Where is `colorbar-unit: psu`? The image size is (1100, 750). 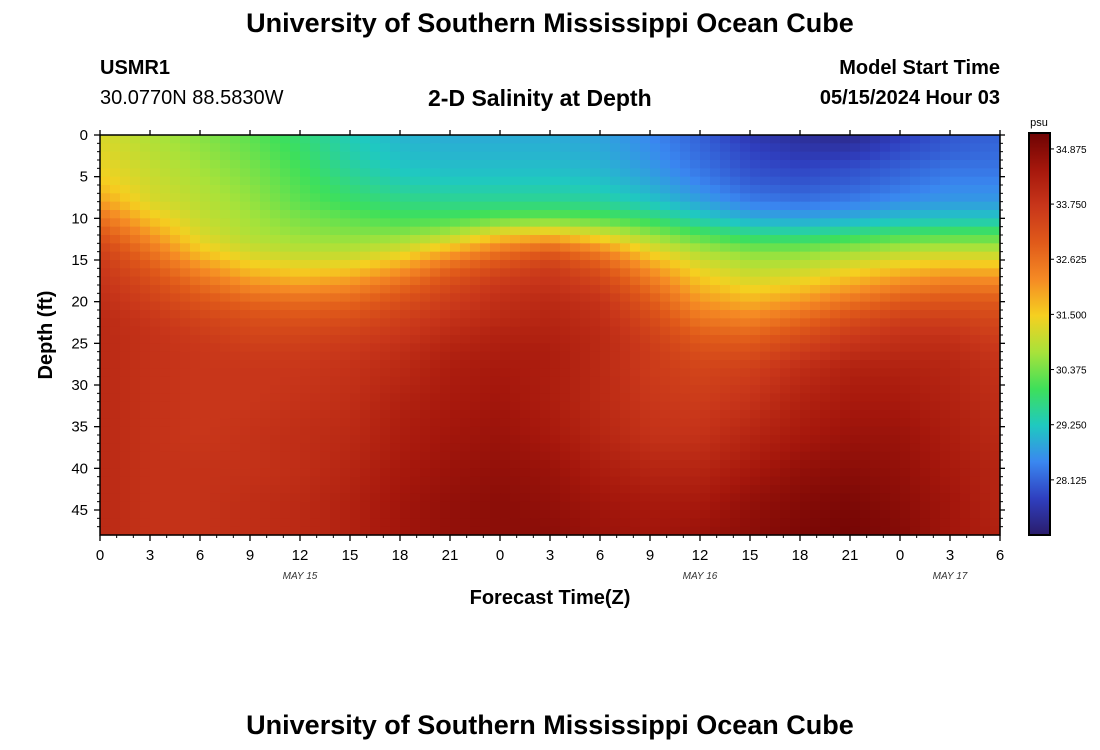 colorbar-unit: psu is located at coordinates (1039, 123).